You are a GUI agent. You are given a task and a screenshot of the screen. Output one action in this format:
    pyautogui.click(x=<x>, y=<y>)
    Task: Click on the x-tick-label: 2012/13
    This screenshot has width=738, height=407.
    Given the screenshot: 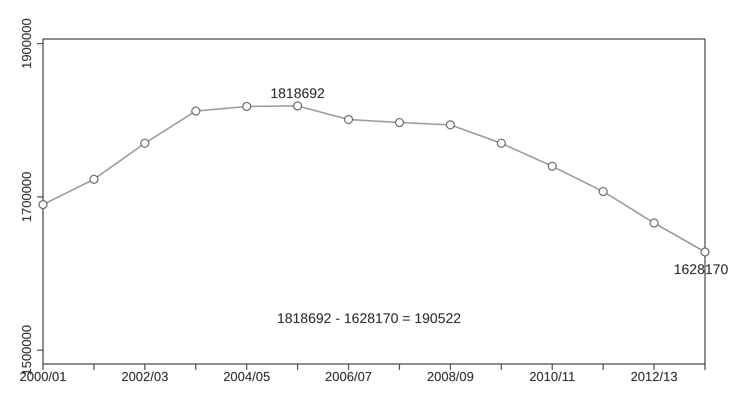 What is the action you would take?
    pyautogui.click(x=654, y=376)
    